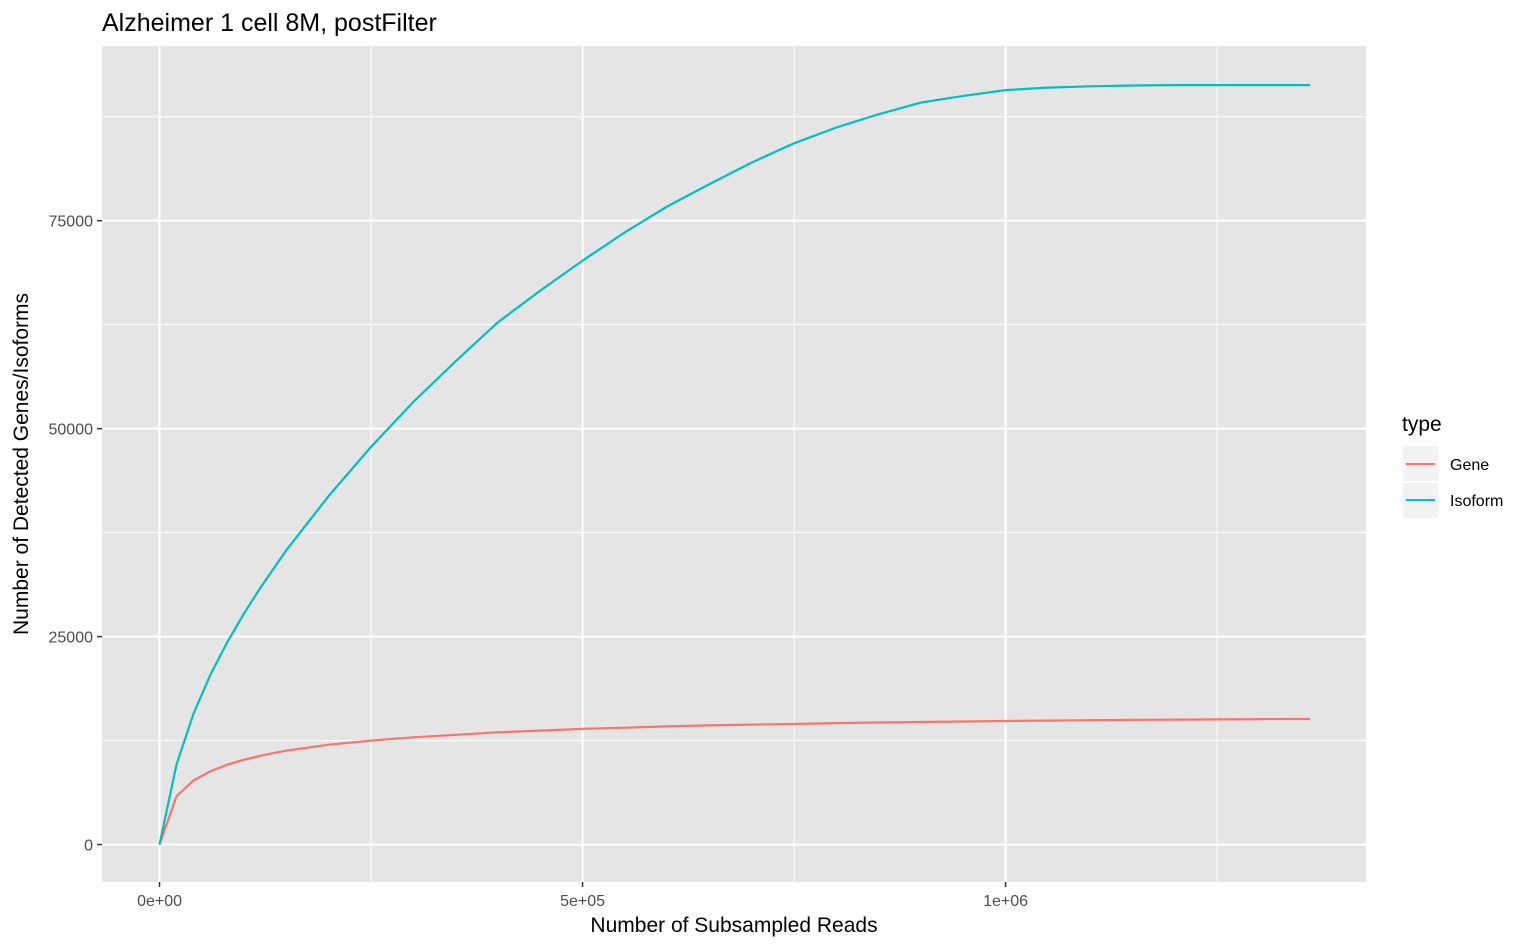 The height and width of the screenshot is (950, 1536). I want to click on y-tick-label: 25000, so click(71, 638).